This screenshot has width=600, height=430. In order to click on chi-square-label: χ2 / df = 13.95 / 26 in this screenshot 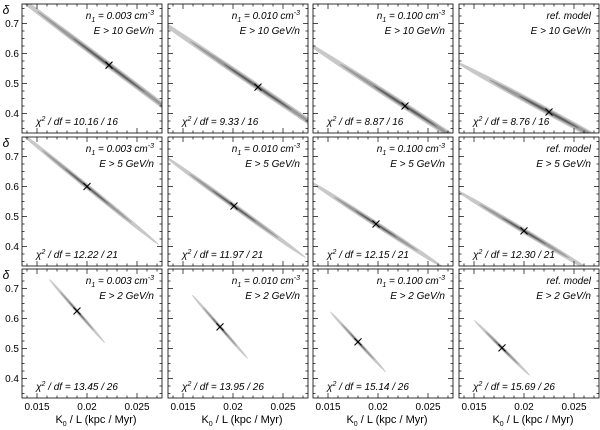, I will do `click(222, 387)`.